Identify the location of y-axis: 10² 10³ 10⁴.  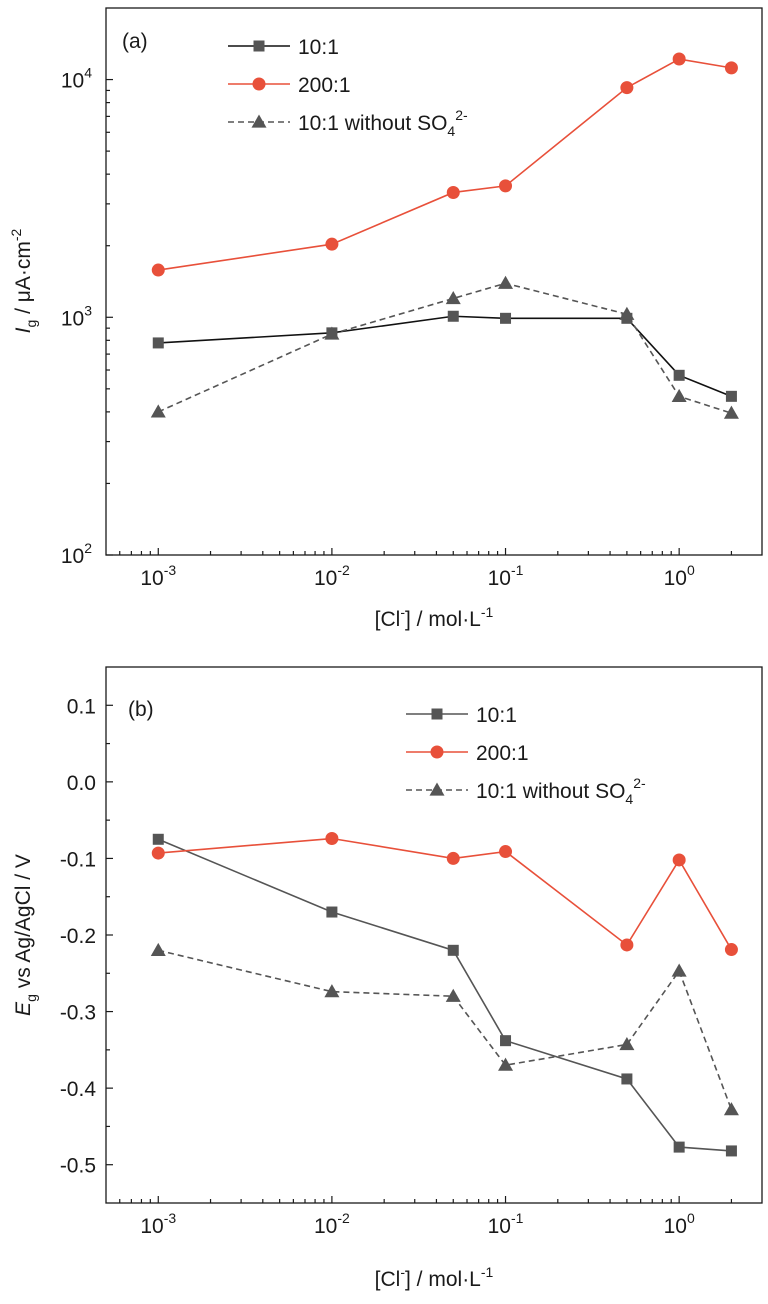
(87, 316).